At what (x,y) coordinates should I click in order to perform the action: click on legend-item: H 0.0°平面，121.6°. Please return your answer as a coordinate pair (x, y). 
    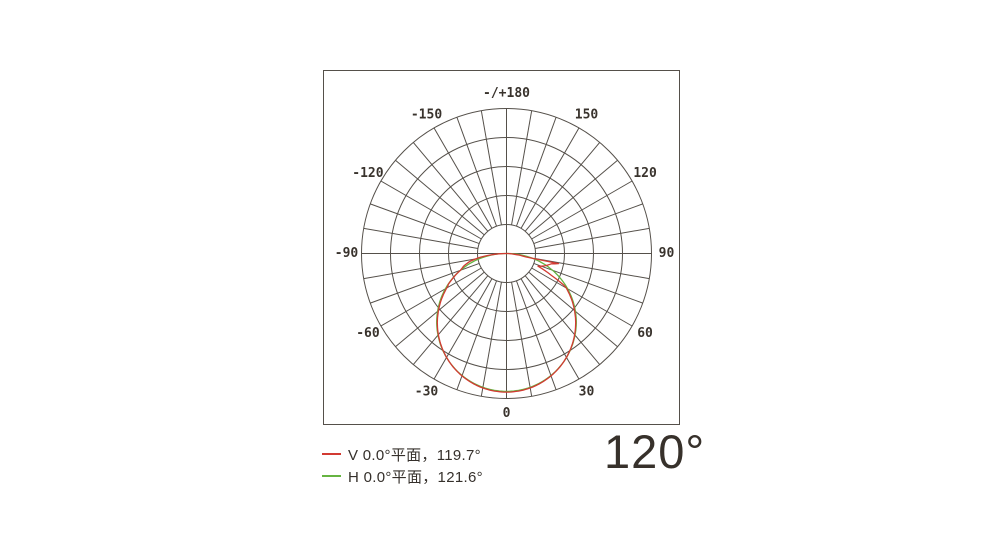
    Looking at the image, I should click on (402, 476).